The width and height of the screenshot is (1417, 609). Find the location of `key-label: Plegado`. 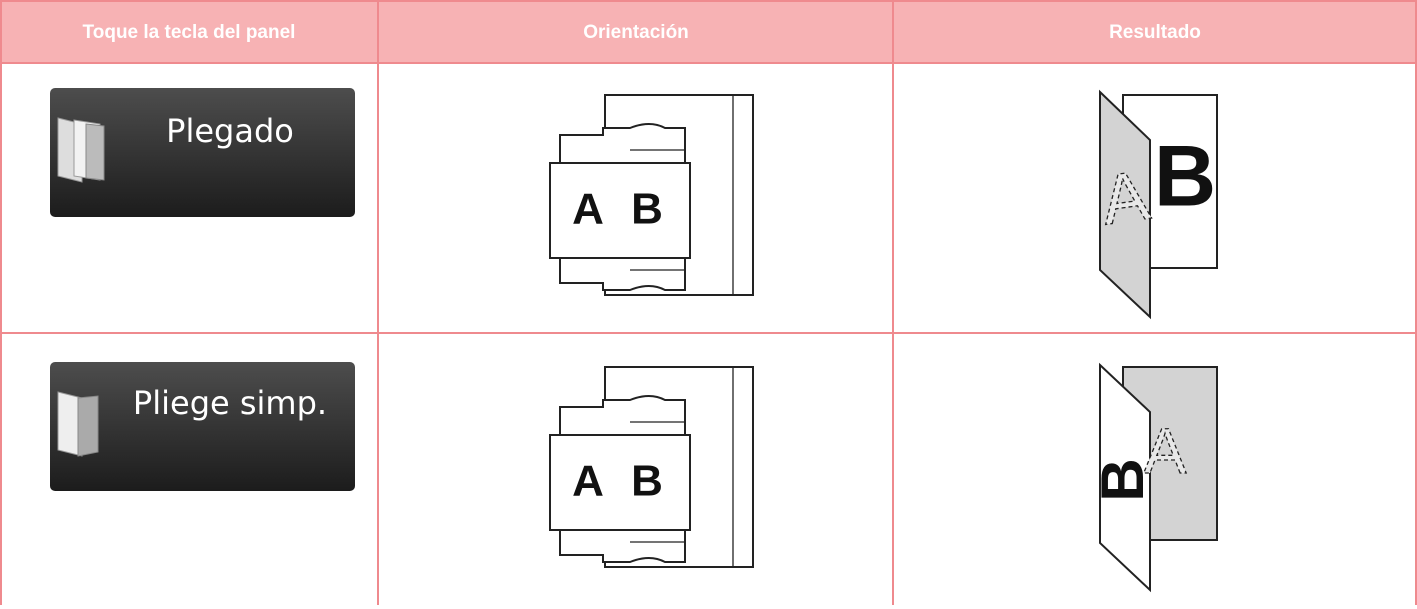

key-label: Plegado is located at coordinates (230, 131).